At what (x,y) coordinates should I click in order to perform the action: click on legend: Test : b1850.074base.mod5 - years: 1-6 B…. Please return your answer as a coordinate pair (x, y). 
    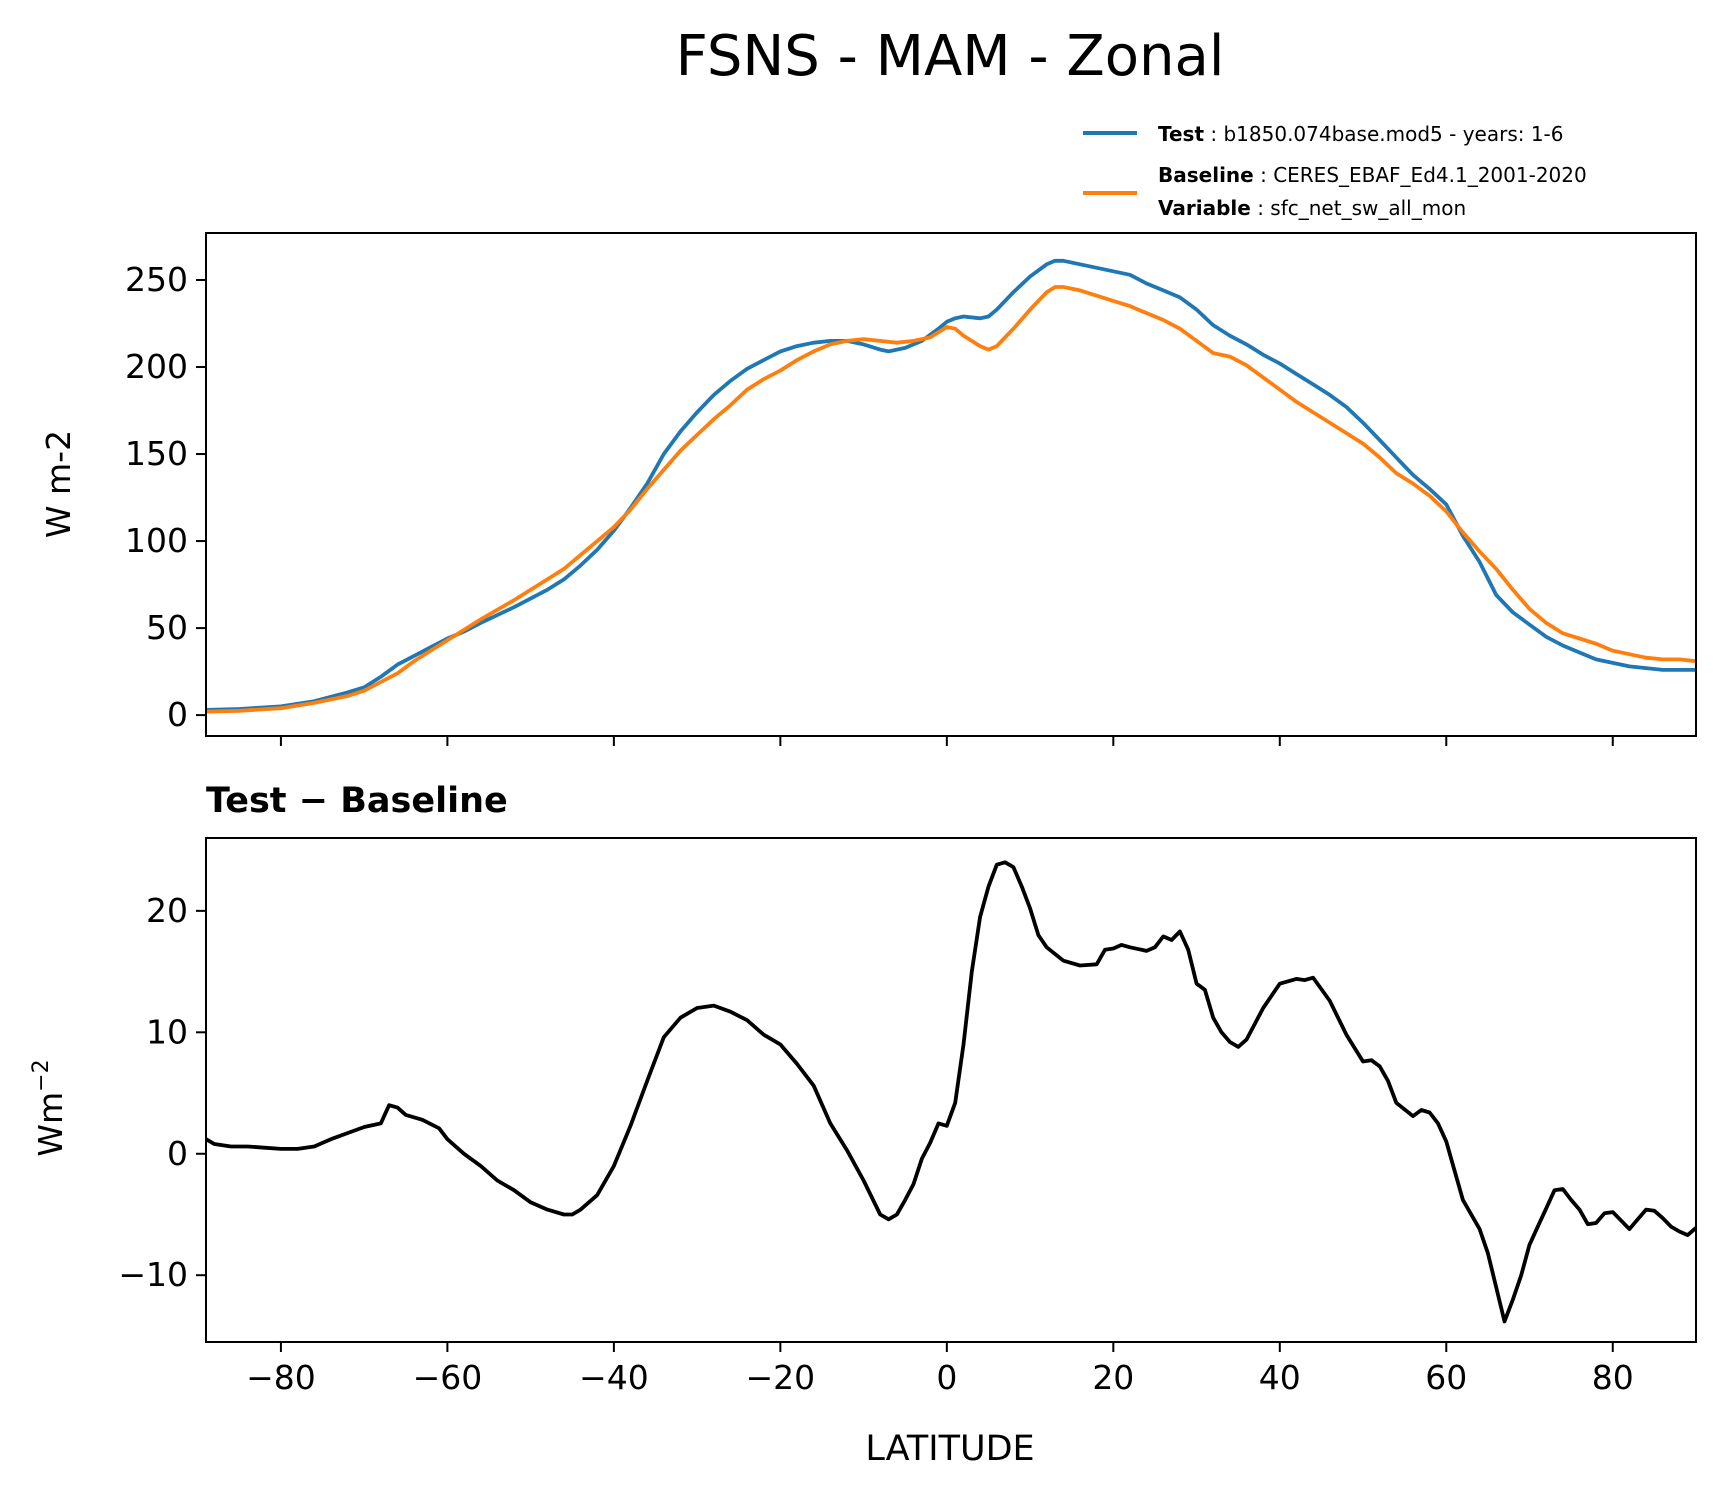
    Looking at the image, I should click on (1335, 171).